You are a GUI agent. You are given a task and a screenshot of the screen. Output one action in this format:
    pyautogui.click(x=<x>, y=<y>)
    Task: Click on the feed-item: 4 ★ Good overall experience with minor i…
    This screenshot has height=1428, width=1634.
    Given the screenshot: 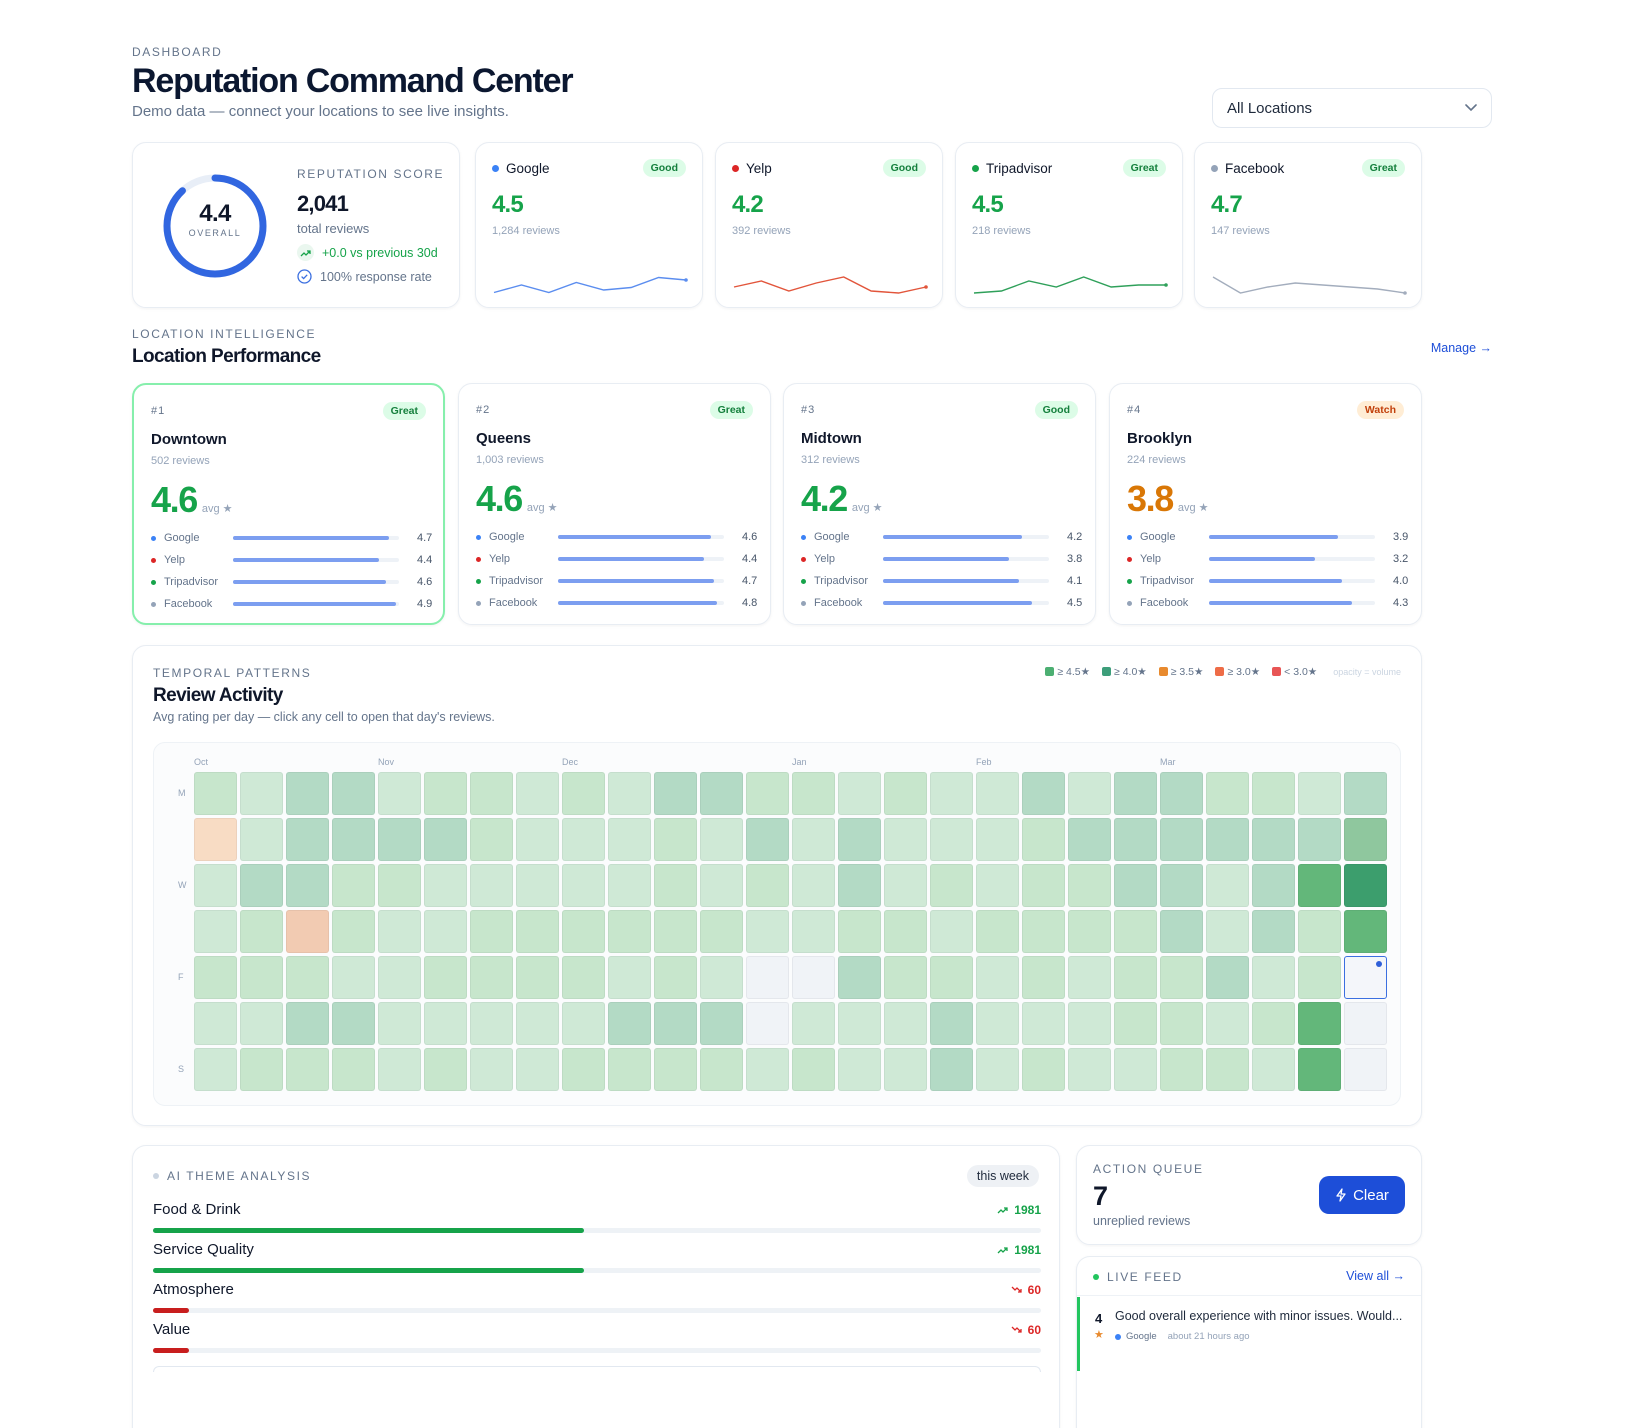 What is the action you would take?
    pyautogui.click(x=1249, y=1334)
    